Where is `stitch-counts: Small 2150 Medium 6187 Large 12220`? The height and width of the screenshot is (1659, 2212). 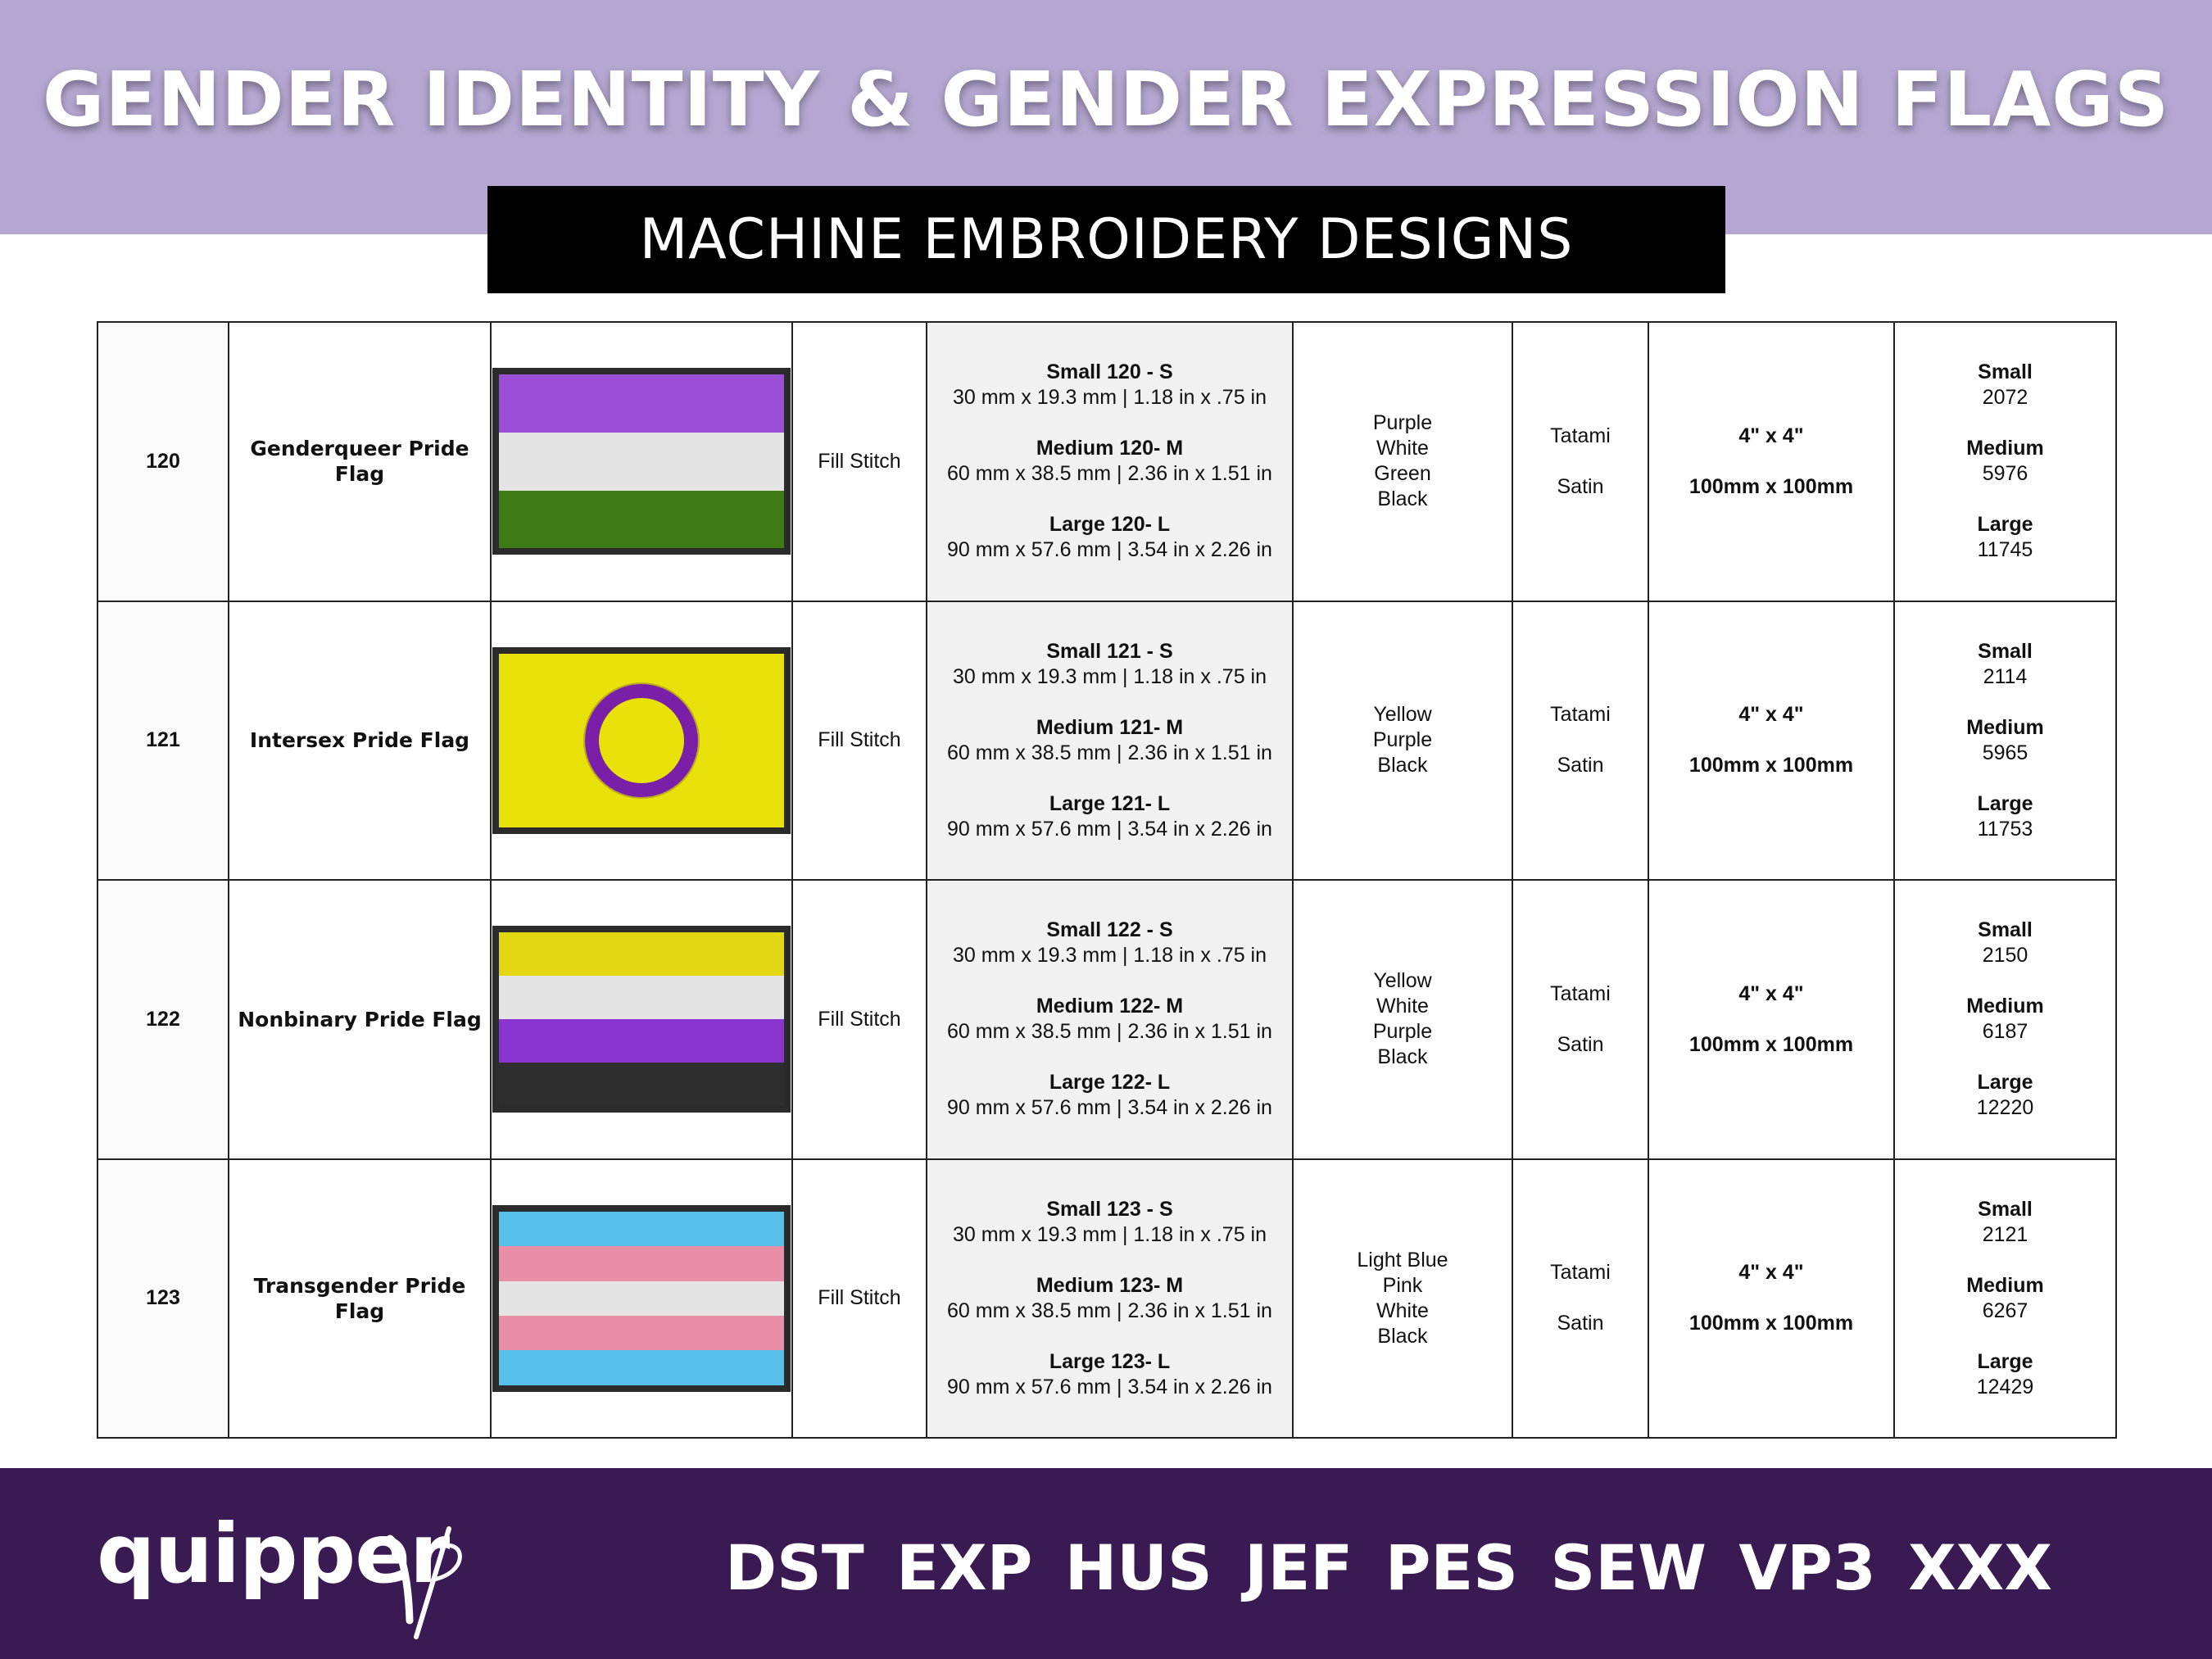
stitch-counts: Small 2150 Medium 6187 Large 12220 is located at coordinates (2005, 1019).